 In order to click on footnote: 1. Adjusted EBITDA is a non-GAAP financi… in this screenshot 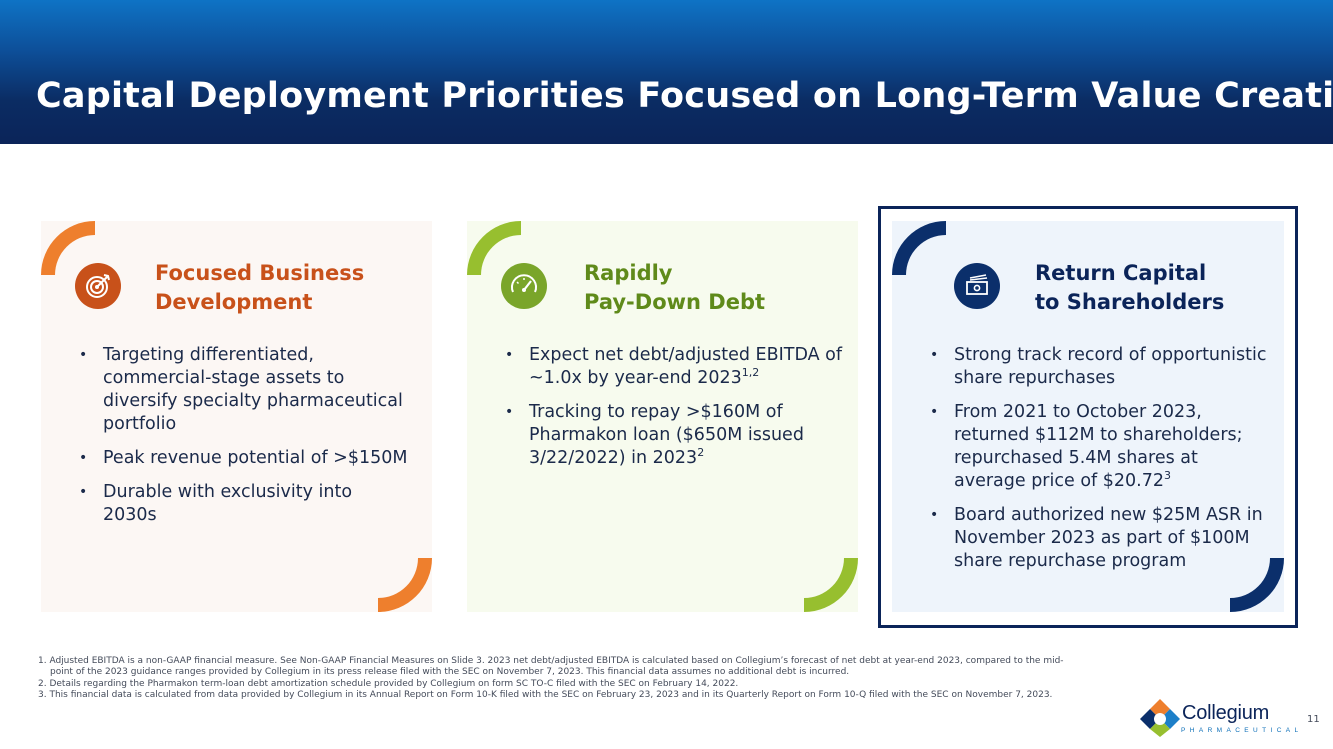, I will do `click(551, 667)`.